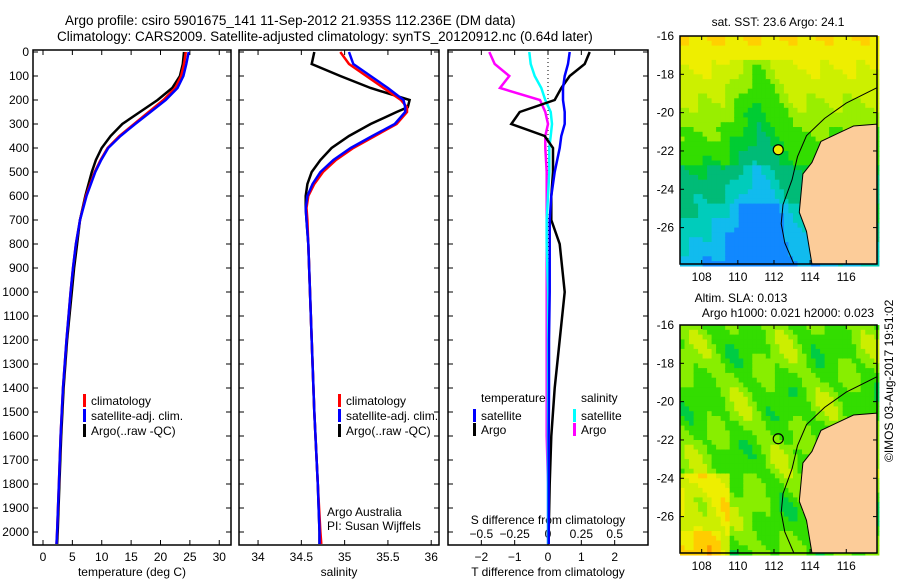  What do you see at coordinates (25, 52) in the screenshot?
I see `y-tick-label: 0` at bounding box center [25, 52].